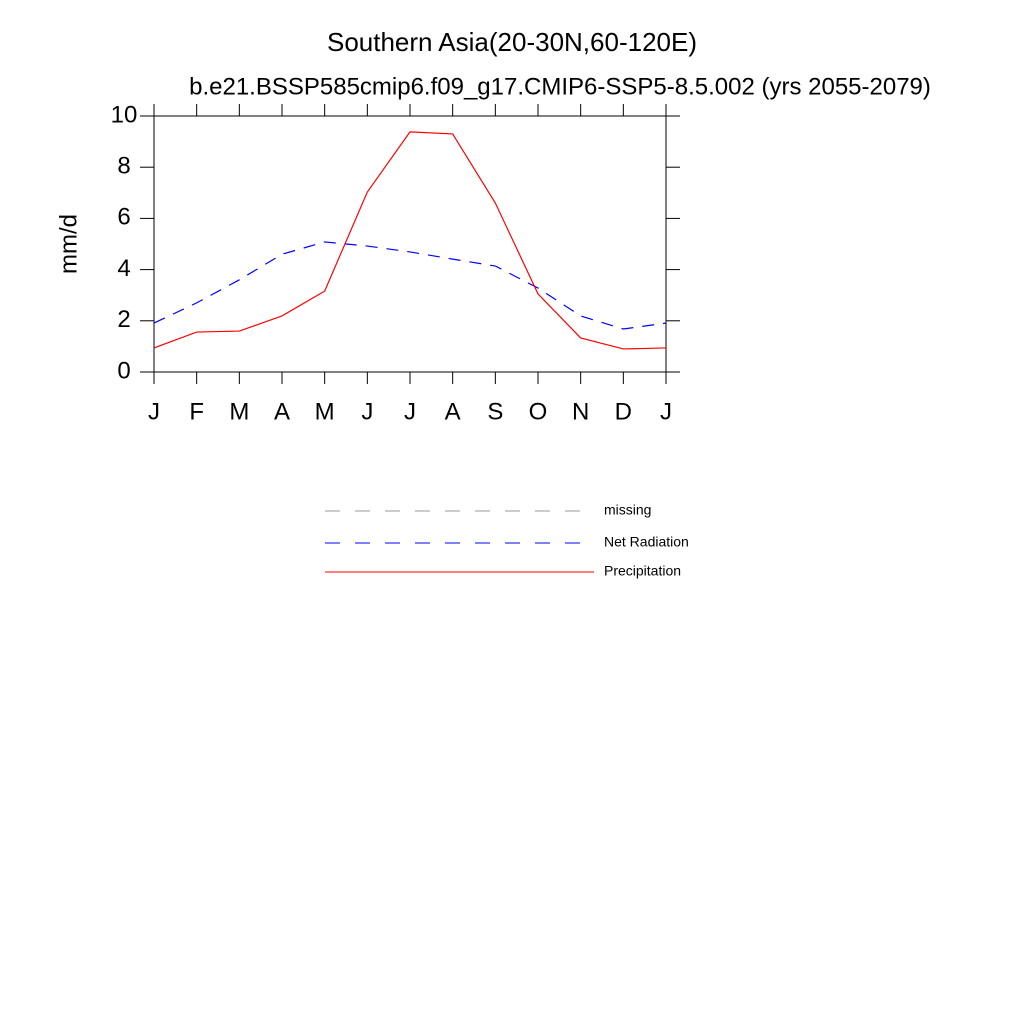  What do you see at coordinates (123, 166) in the screenshot?
I see `y-tick-label: 8` at bounding box center [123, 166].